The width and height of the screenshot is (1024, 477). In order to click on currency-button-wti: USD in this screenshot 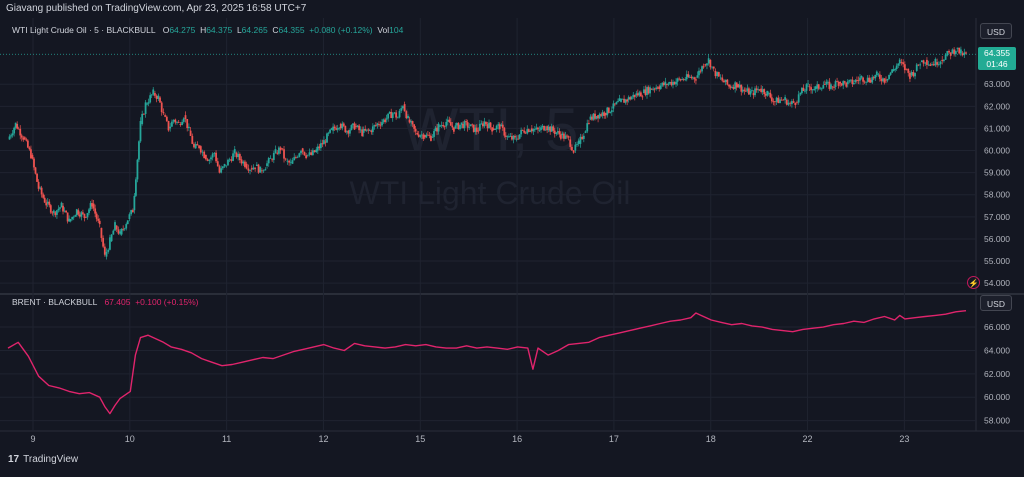, I will do `click(996, 31)`.